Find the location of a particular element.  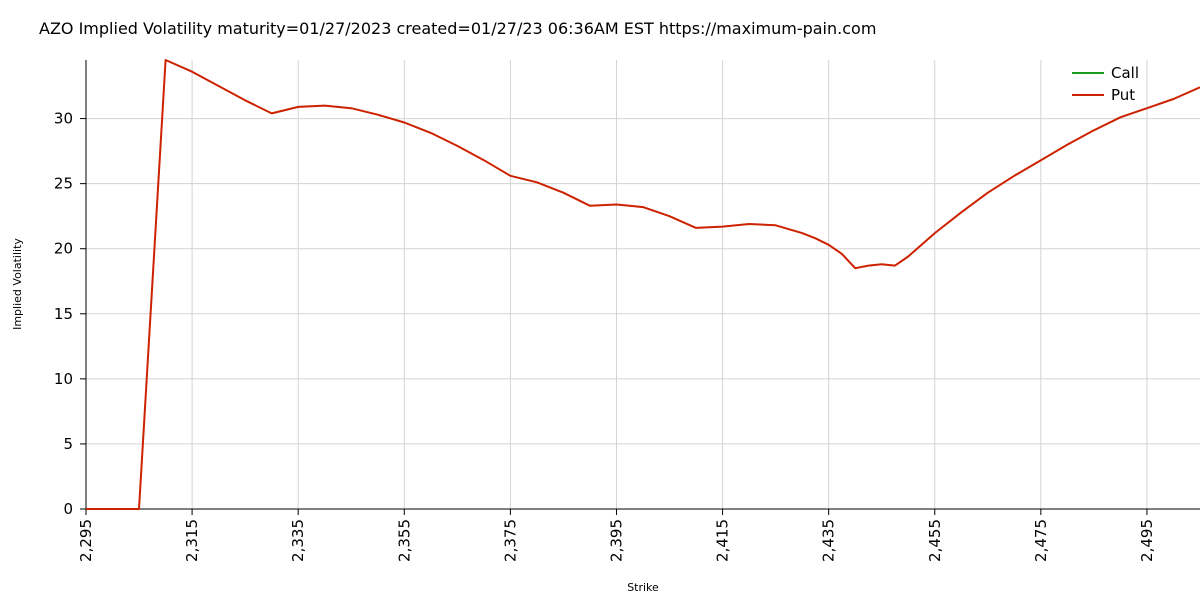

y-axis-ticks: 0 5 10 15 20 25 30 is located at coordinates (70, 314).